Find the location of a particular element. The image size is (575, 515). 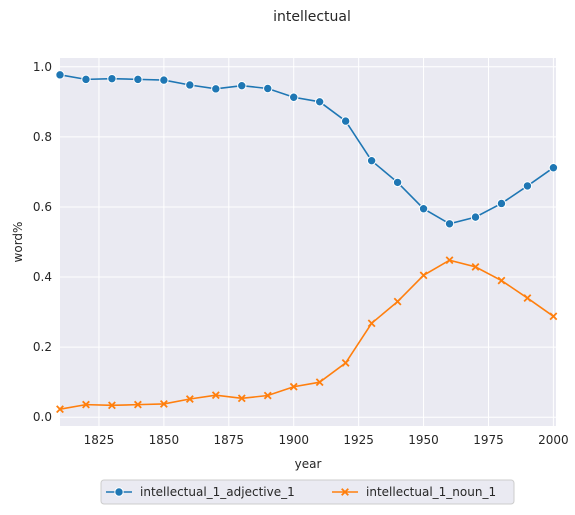

y-tick-label: 0.4 is located at coordinates (42, 277).